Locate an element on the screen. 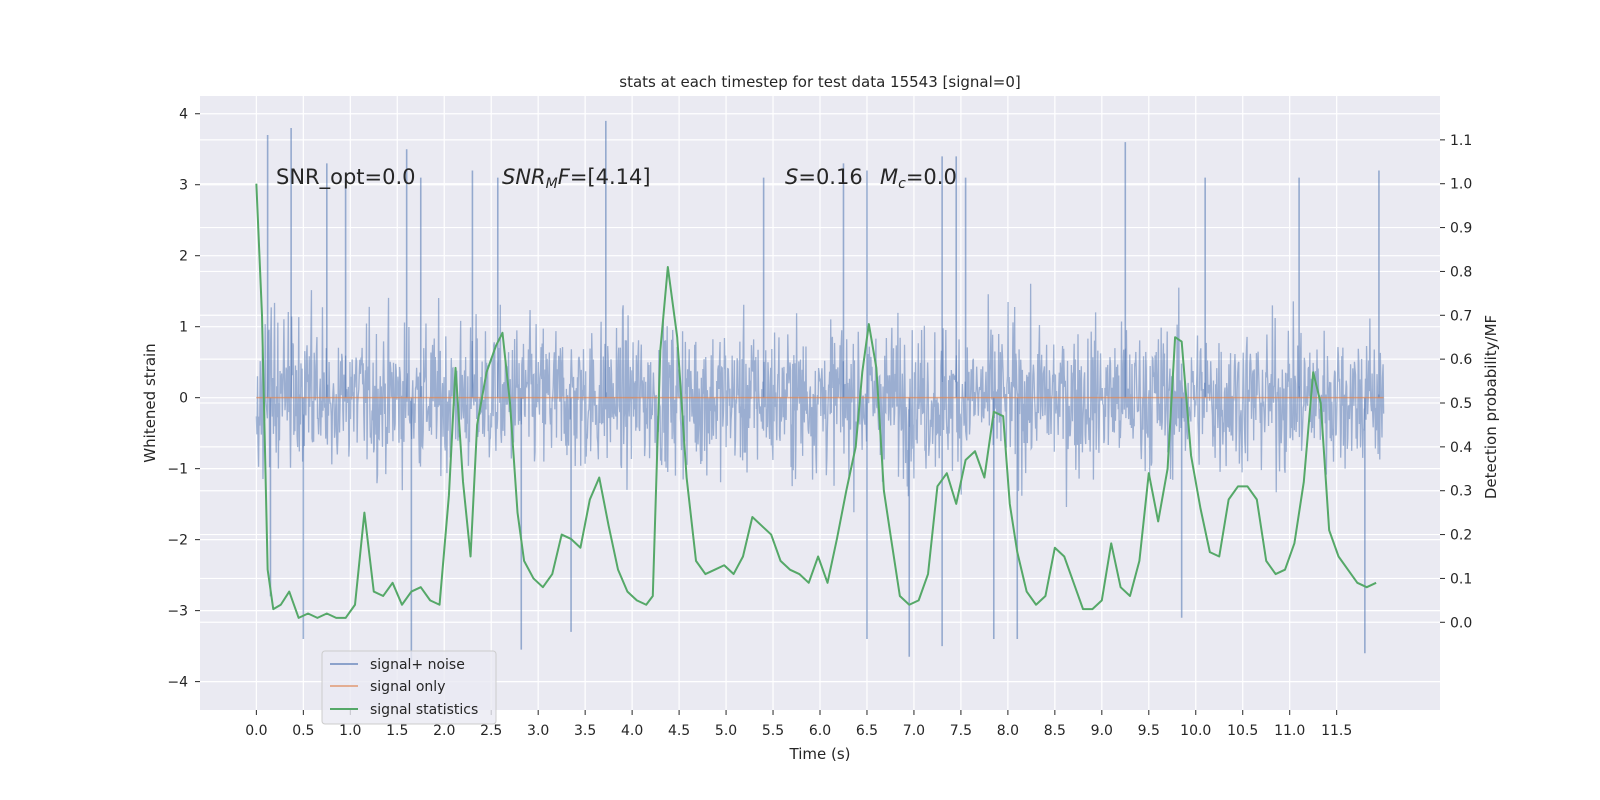 Image resolution: width=1600 pixels, height=800 pixels. x-tick-label: 10.5 is located at coordinates (1242, 731).